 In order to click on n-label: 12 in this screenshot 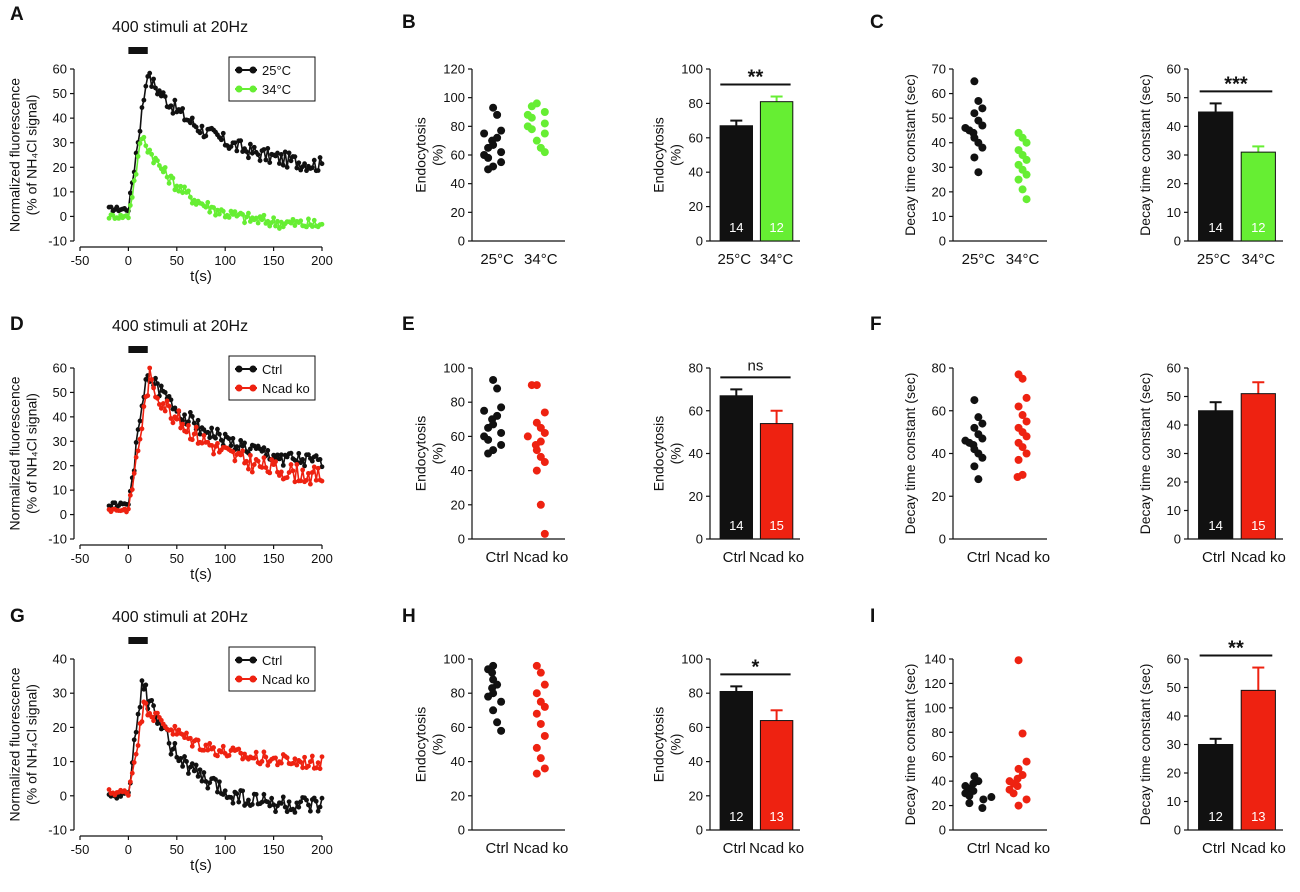, I will do `click(736, 816)`.